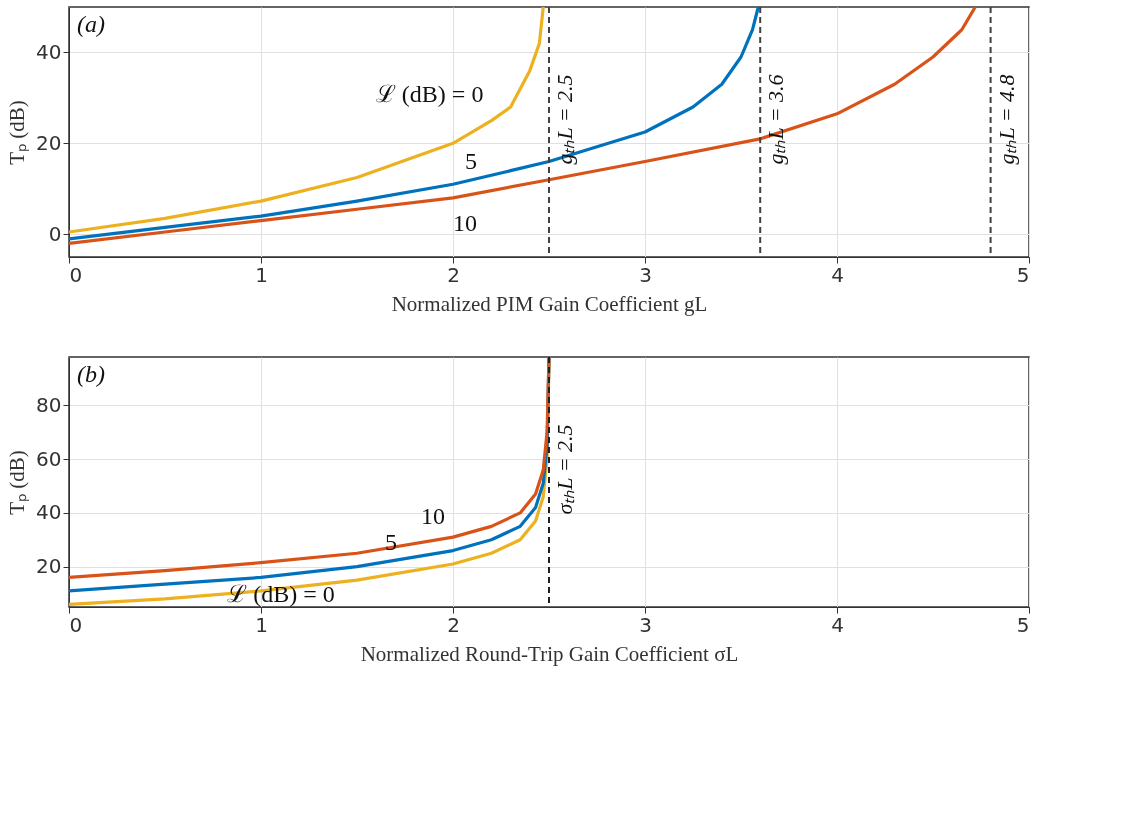 This screenshot has height=815, width=1134. Describe the element at coordinates (91, 374) in the screenshot. I see `annotation: (b)` at that location.